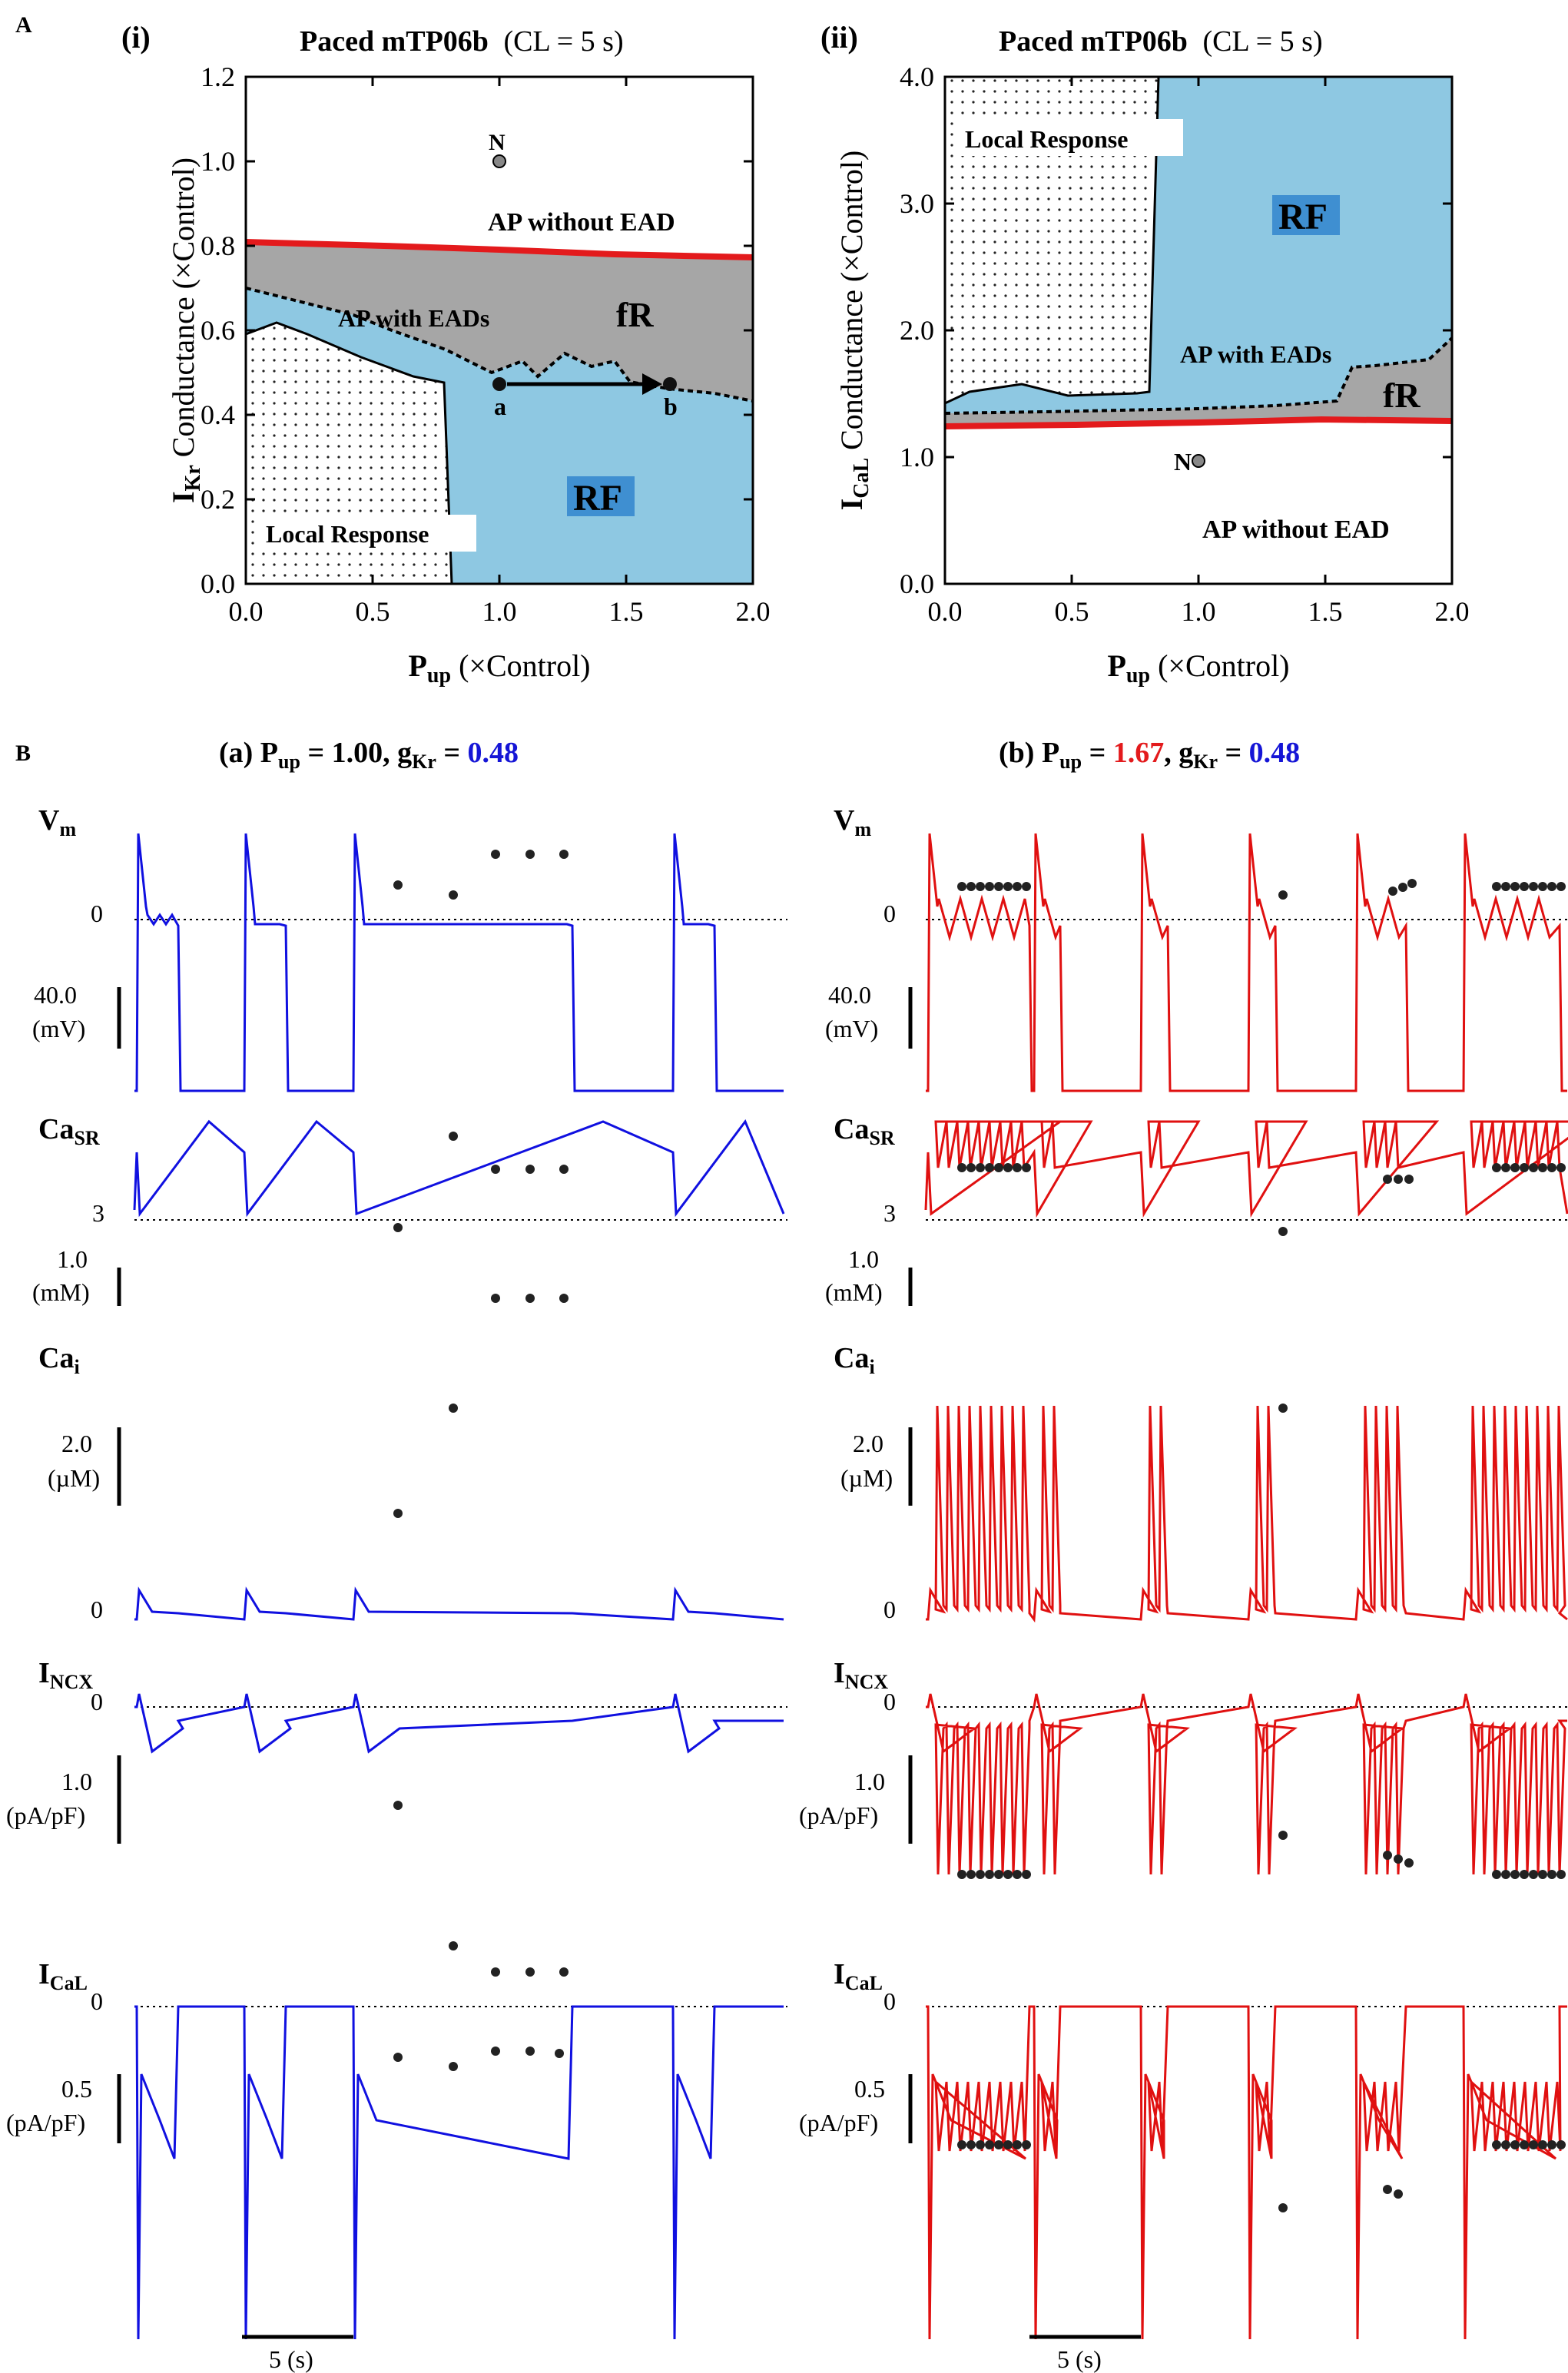 The height and width of the screenshot is (2373, 1568). Describe the element at coordinates (852, 822) in the screenshot. I see `label-vm-right: Vm` at that location.